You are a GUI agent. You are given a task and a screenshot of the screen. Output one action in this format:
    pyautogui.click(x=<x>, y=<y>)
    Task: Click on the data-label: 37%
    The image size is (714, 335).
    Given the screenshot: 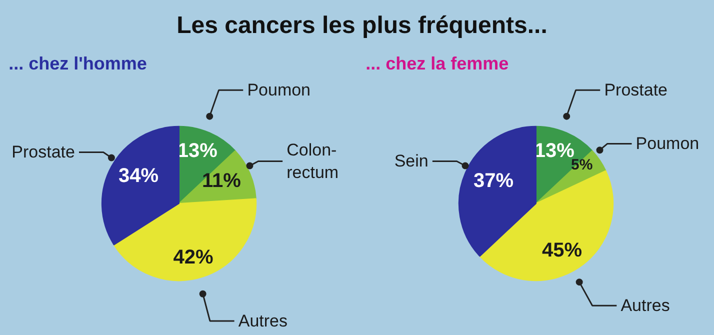 What is the action you would take?
    pyautogui.click(x=494, y=181)
    